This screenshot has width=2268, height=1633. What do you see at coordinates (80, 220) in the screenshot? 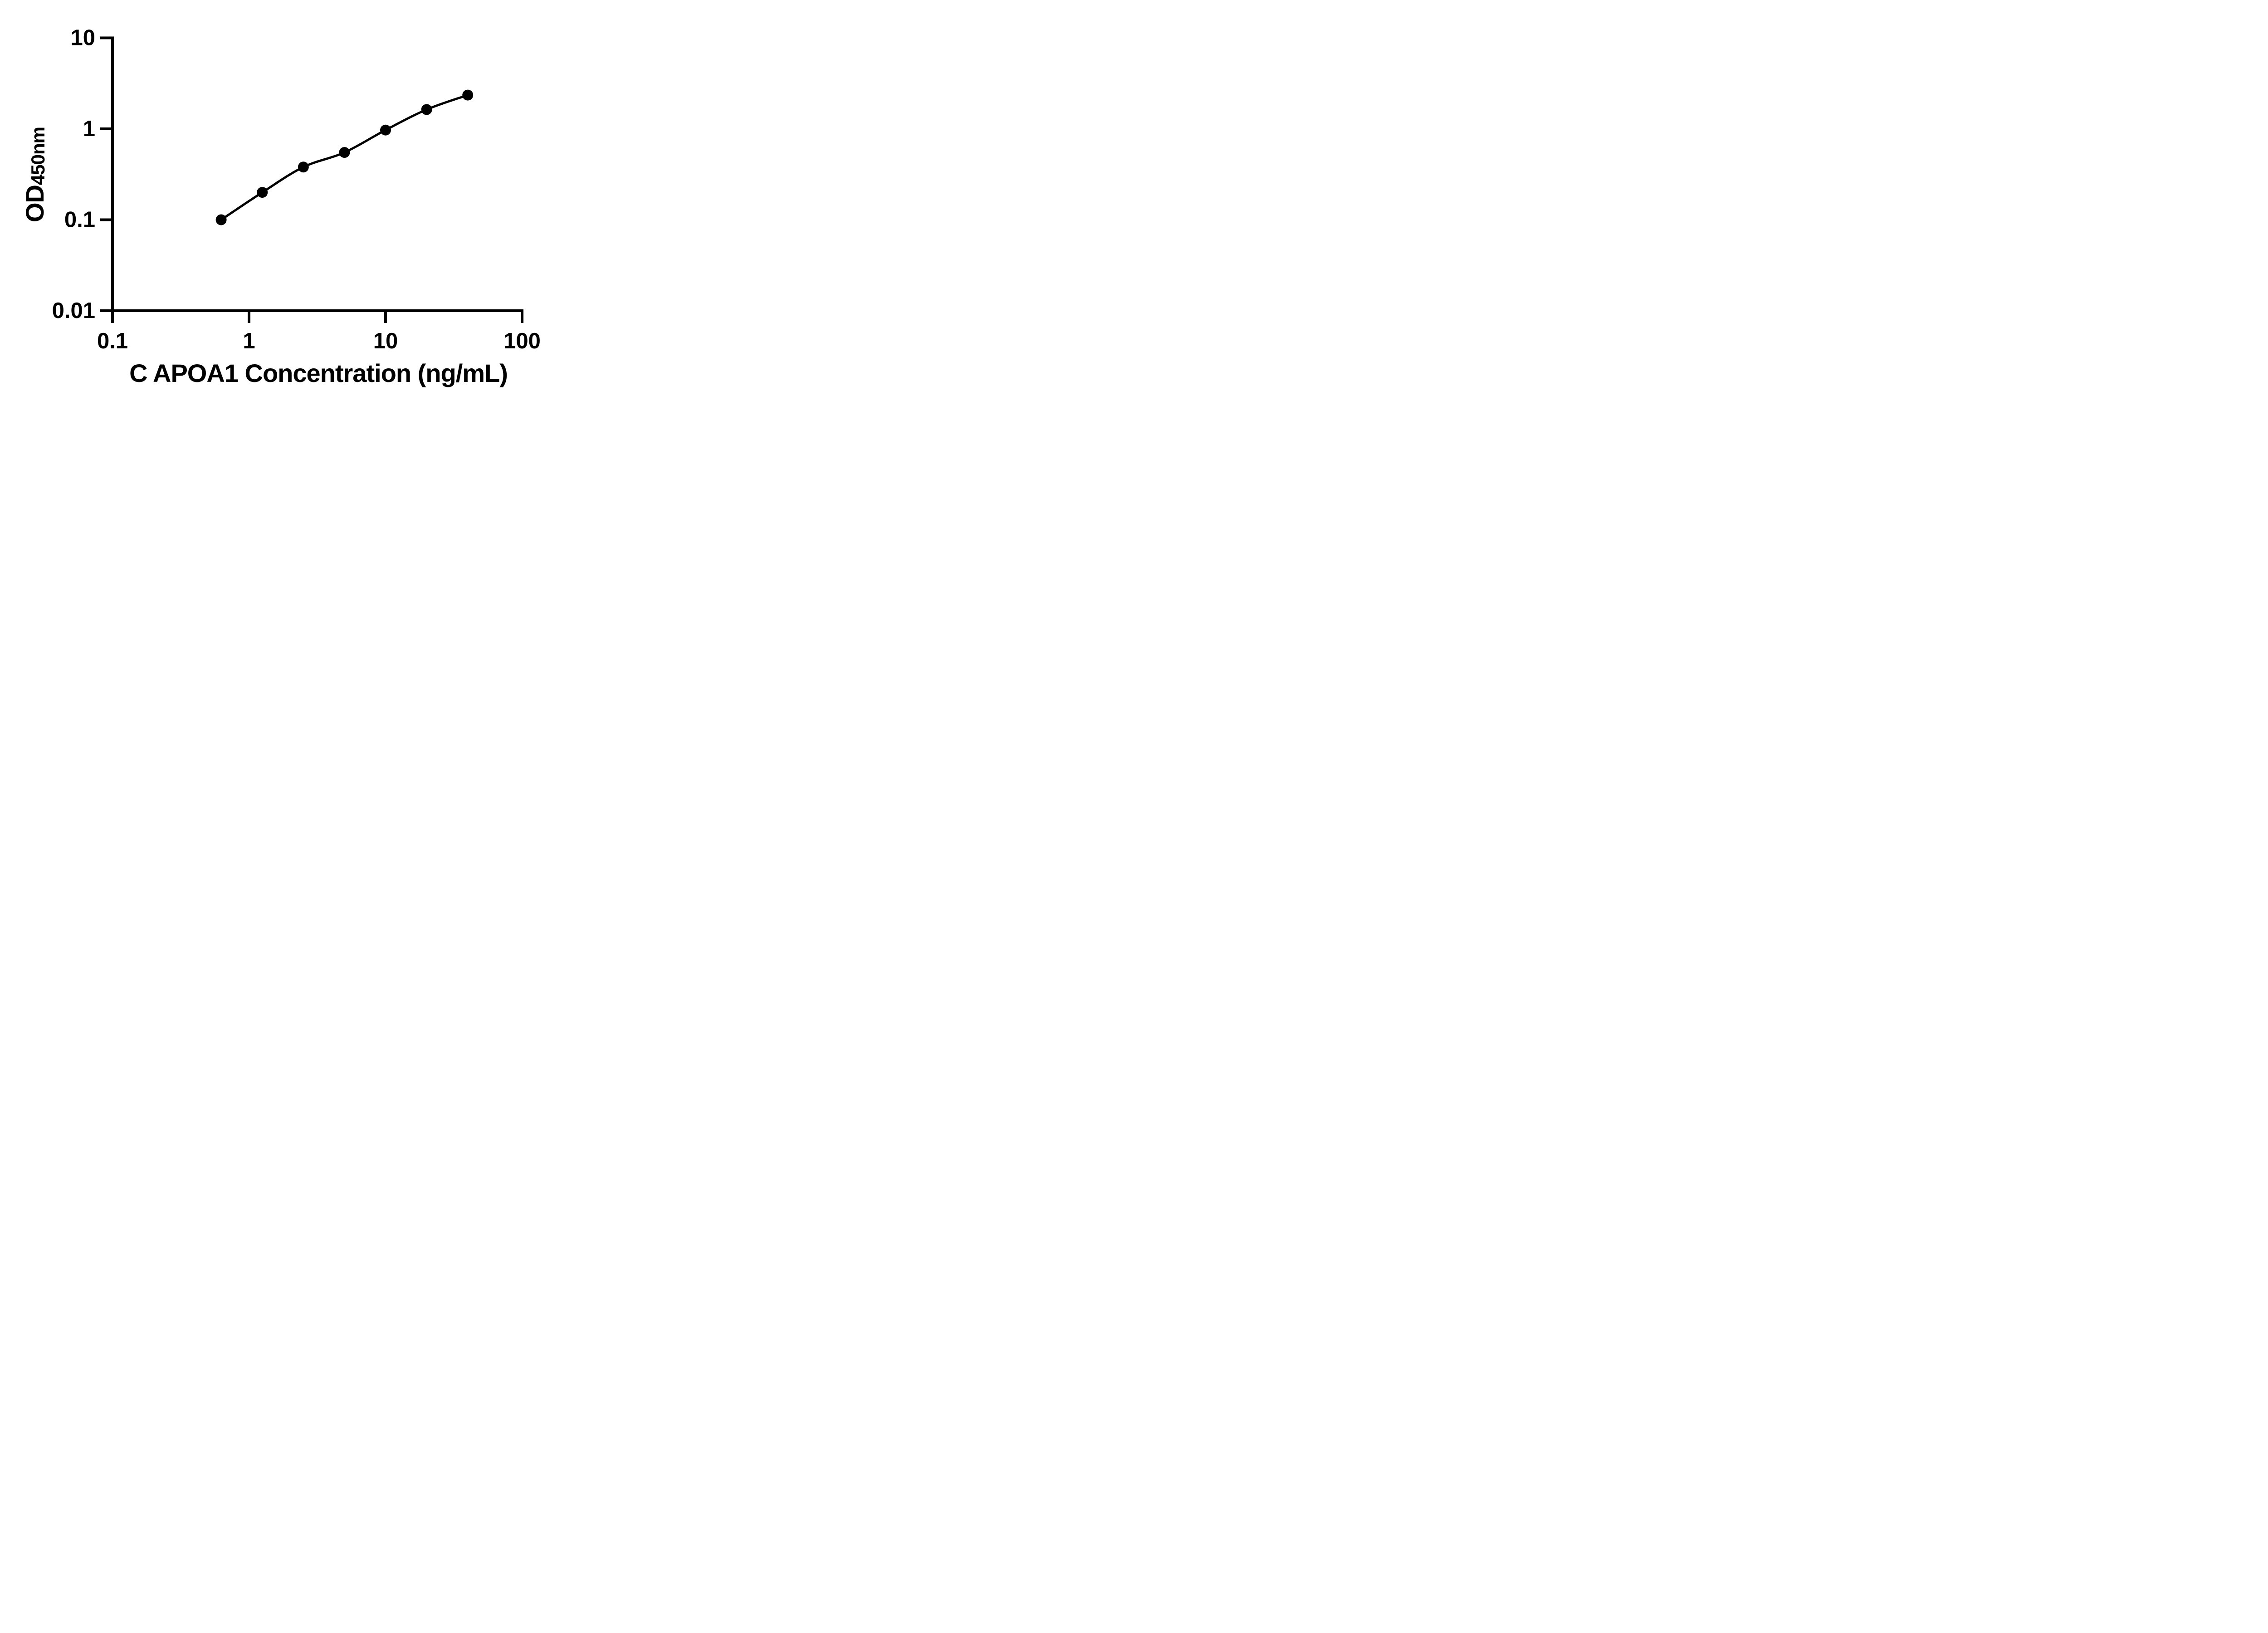
I see `y-tick-label-0.1: 0.1` at bounding box center [80, 220].